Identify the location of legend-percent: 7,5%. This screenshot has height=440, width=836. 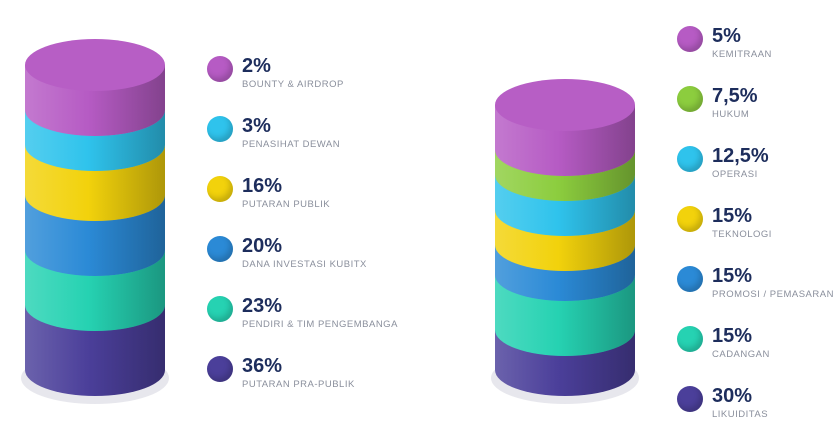
(735, 96).